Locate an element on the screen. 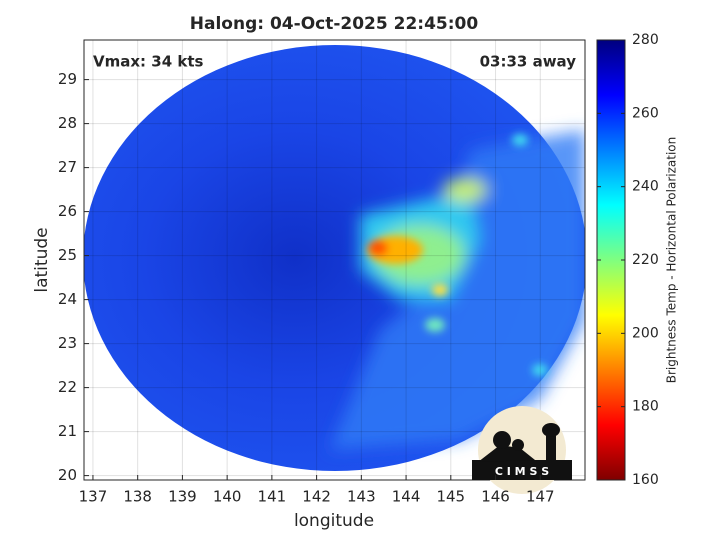 The image size is (720, 540). colorbar-tick-label: 280 is located at coordinates (645, 40).